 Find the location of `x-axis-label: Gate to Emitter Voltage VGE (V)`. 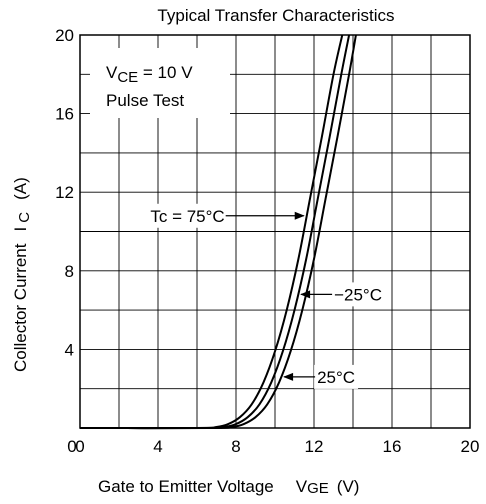

x-axis-label: Gate to Emitter Voltage VGE (V) is located at coordinates (228, 487).